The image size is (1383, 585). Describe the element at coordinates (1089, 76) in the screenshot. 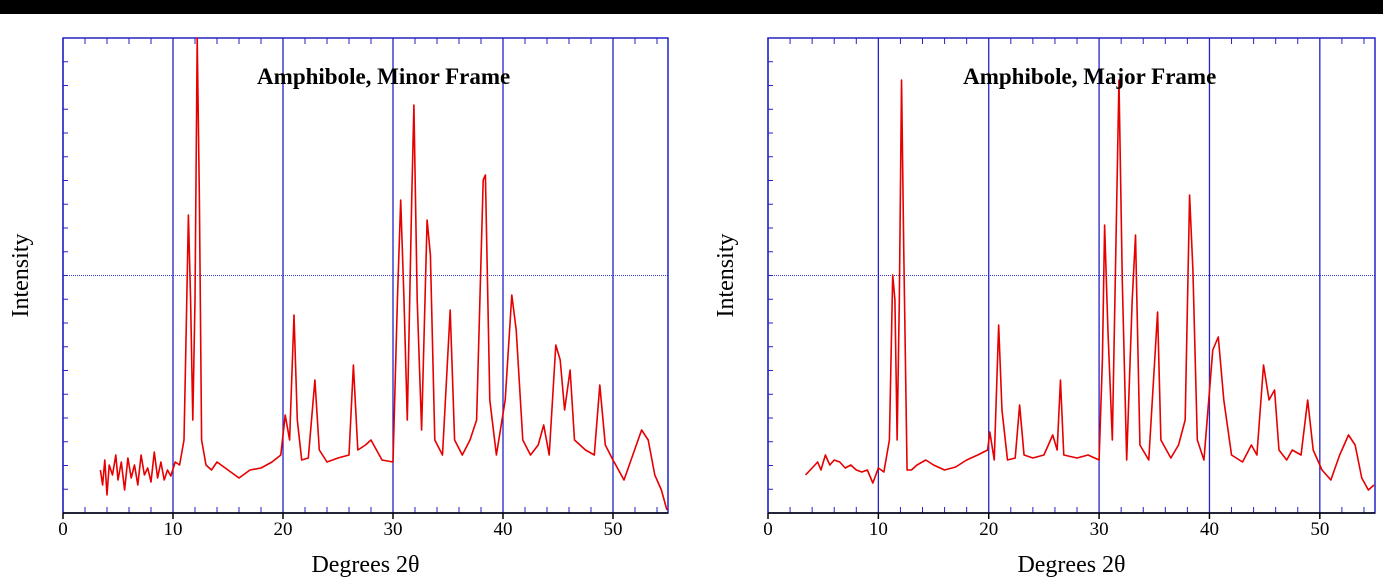

I see `chart-title: Amphibole, Major Frame` at that location.